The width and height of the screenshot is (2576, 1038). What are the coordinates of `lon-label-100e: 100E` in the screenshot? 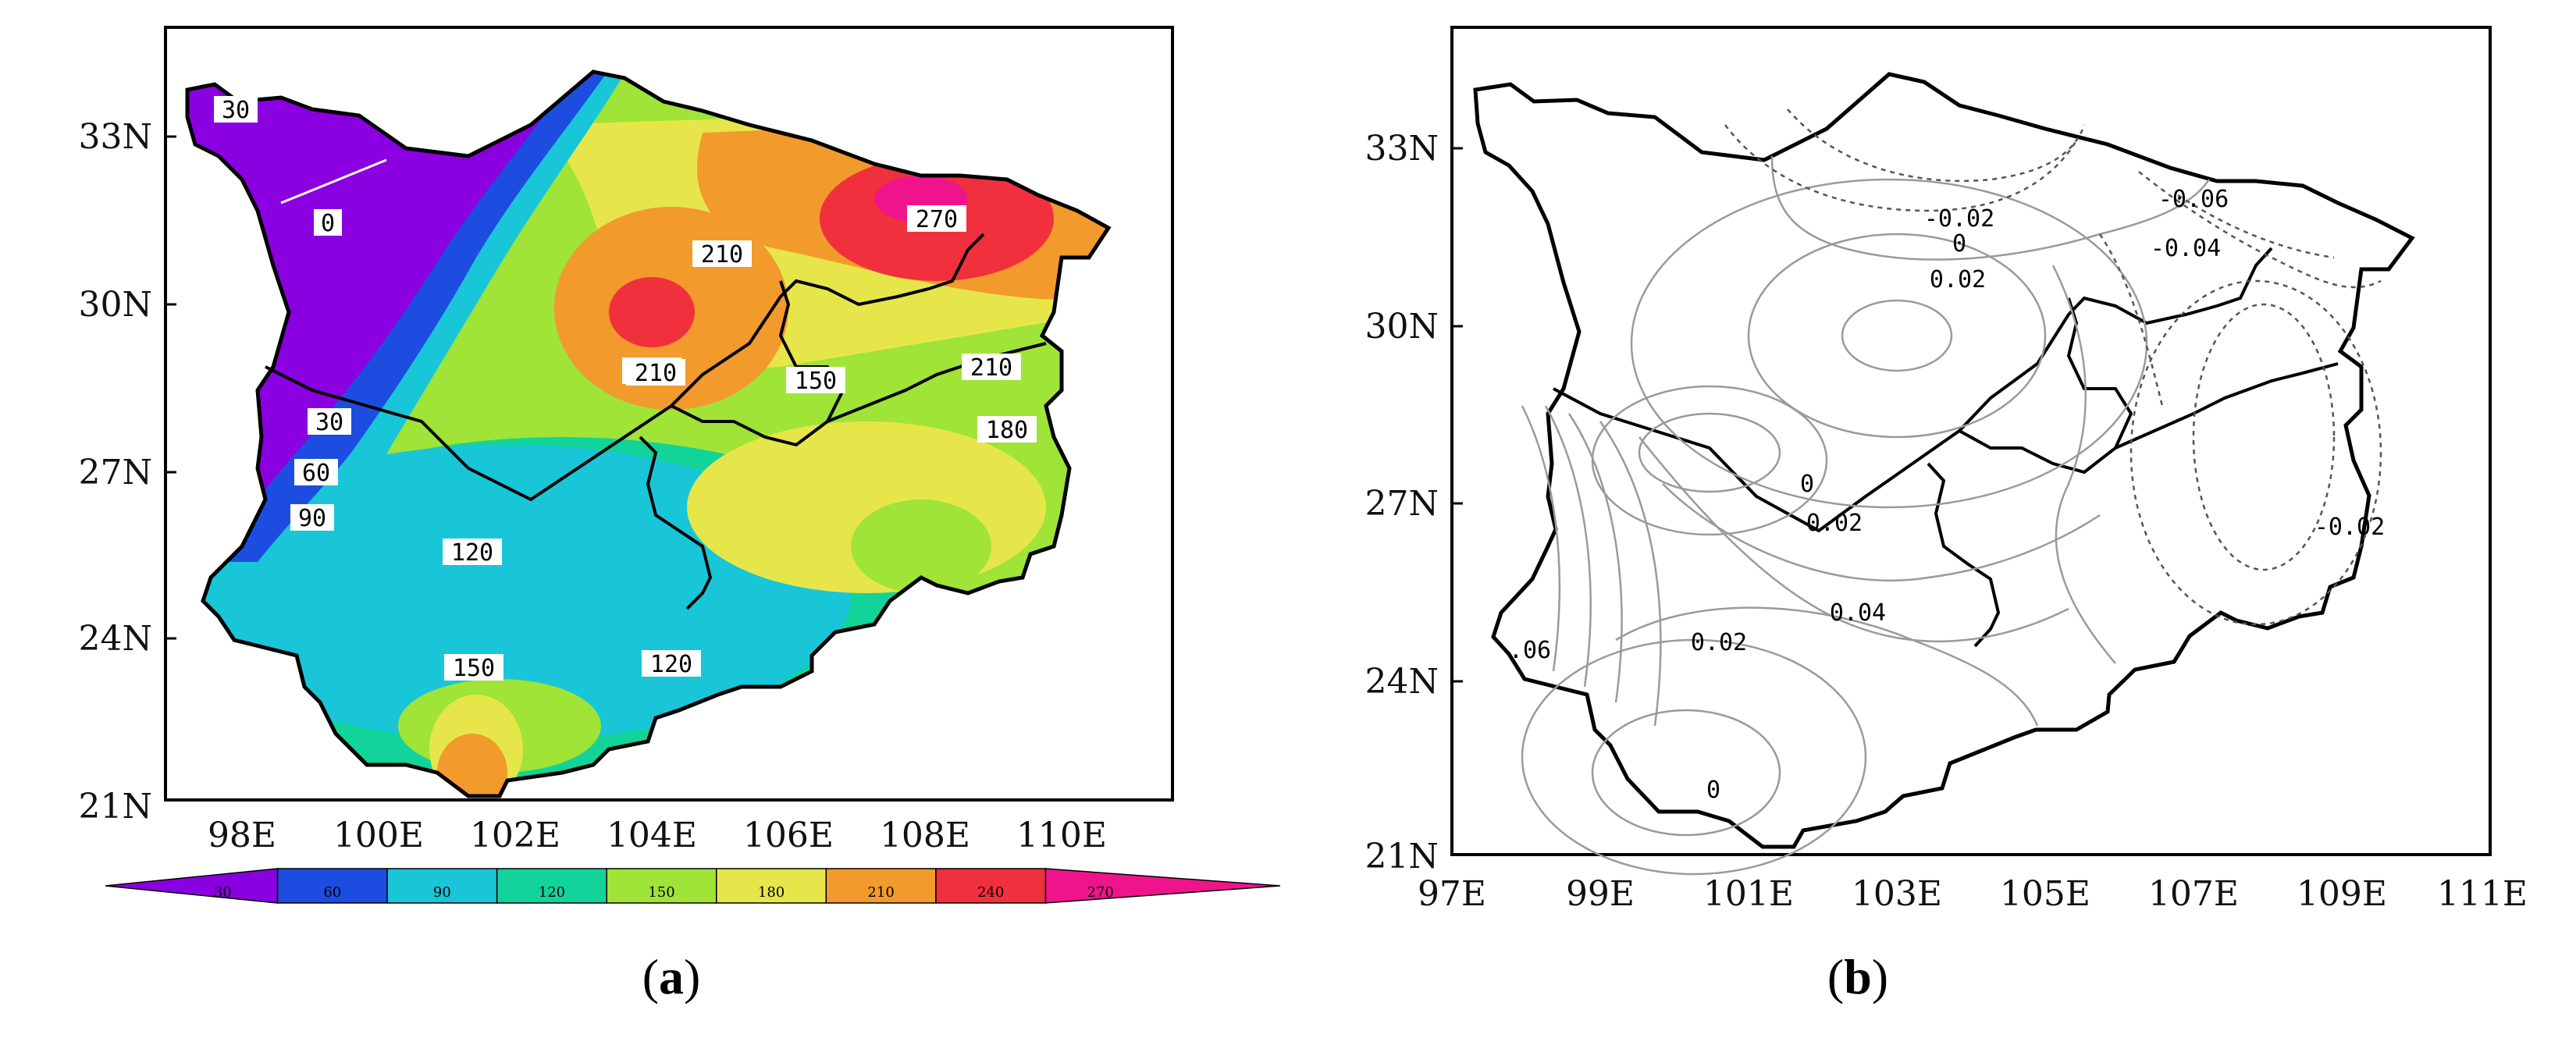 It's located at (378, 835).